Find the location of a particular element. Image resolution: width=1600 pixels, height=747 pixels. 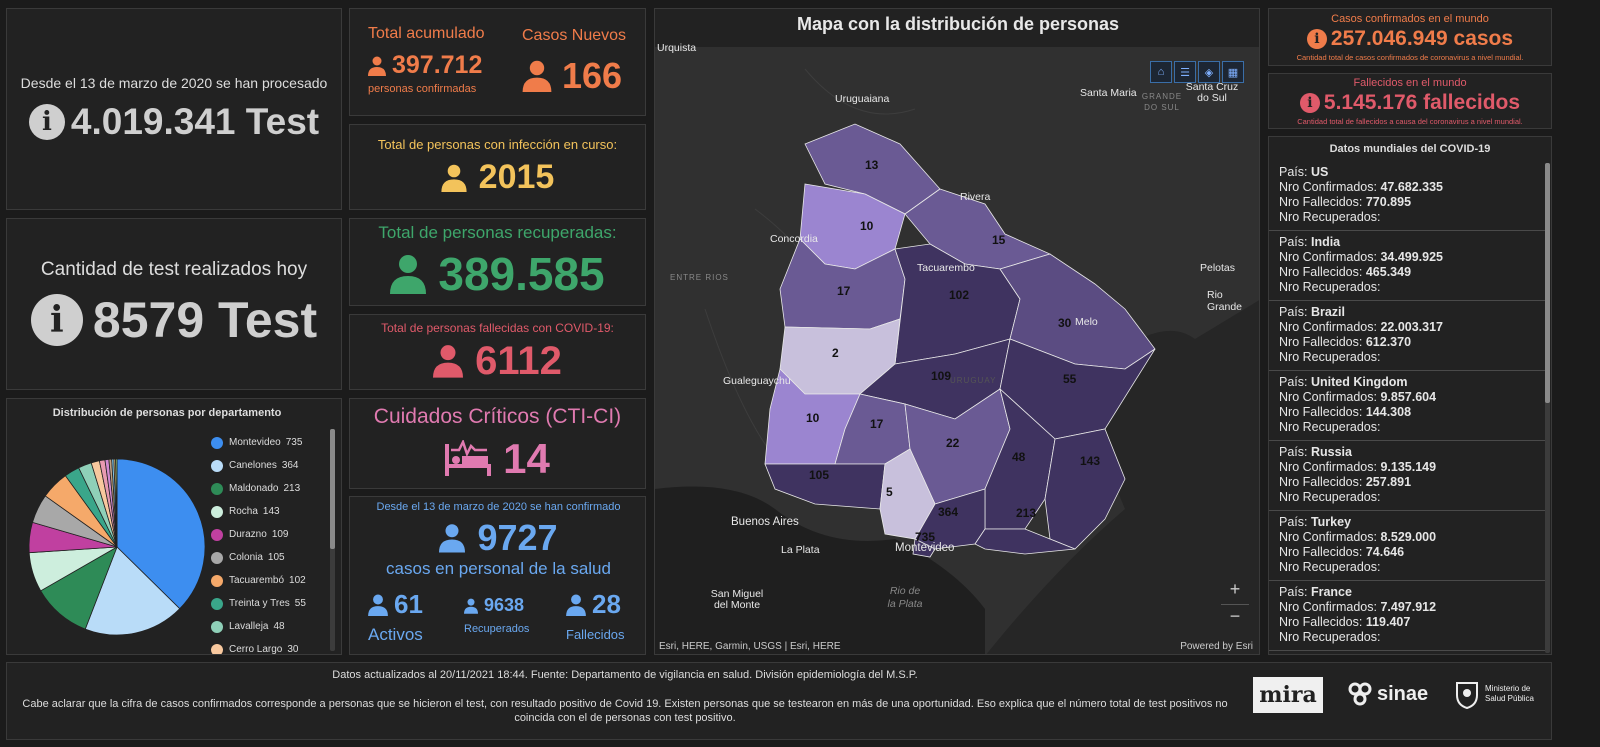

country-field-value: 9.857.604 is located at coordinates (1408, 397).